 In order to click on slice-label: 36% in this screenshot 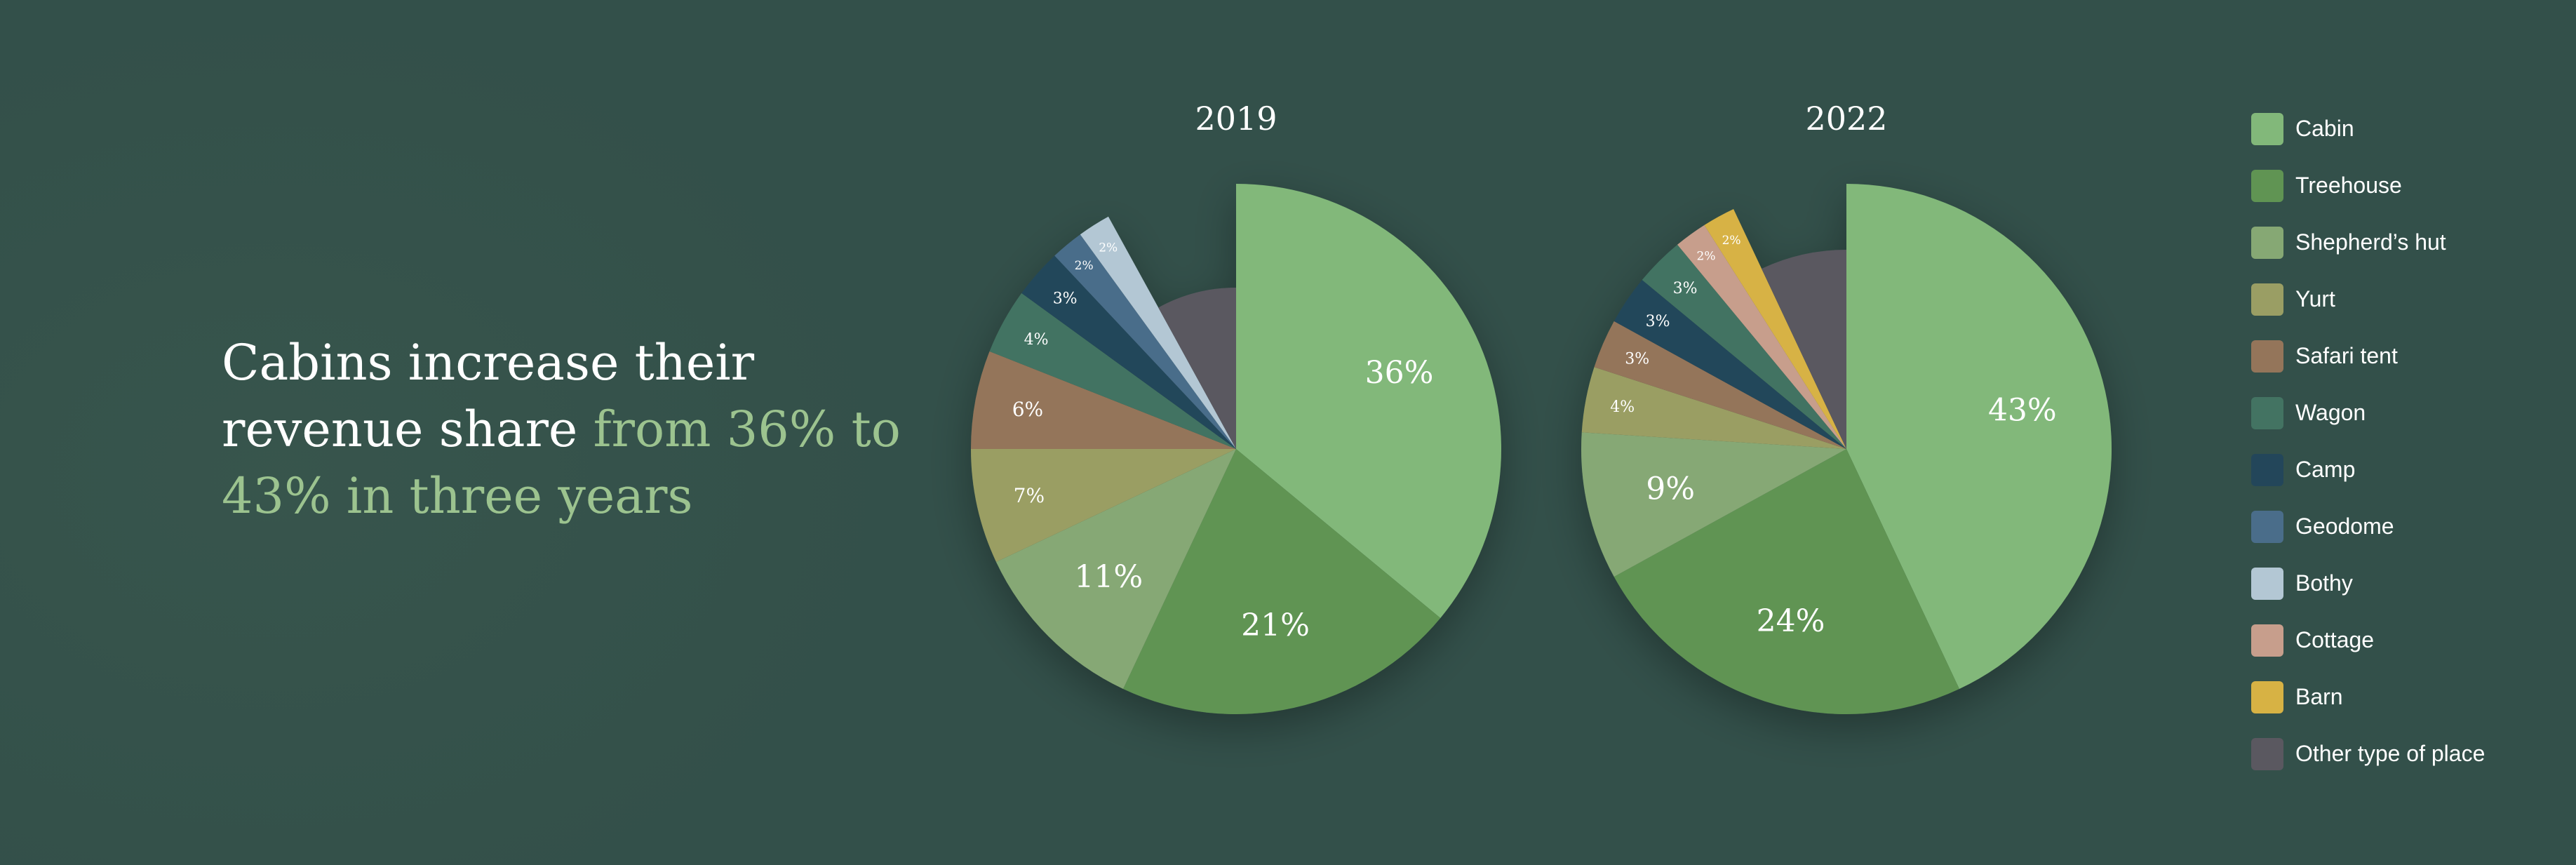, I will do `click(1399, 373)`.